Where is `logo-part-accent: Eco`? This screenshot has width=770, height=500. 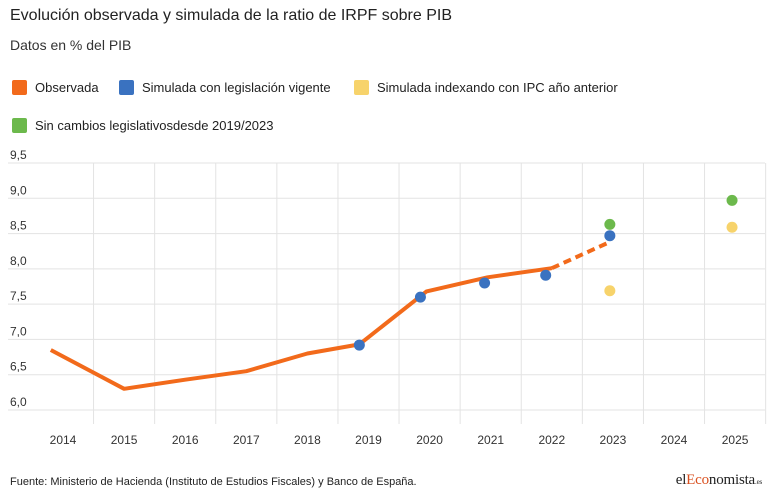
logo-part-accent: Eco is located at coordinates (697, 480).